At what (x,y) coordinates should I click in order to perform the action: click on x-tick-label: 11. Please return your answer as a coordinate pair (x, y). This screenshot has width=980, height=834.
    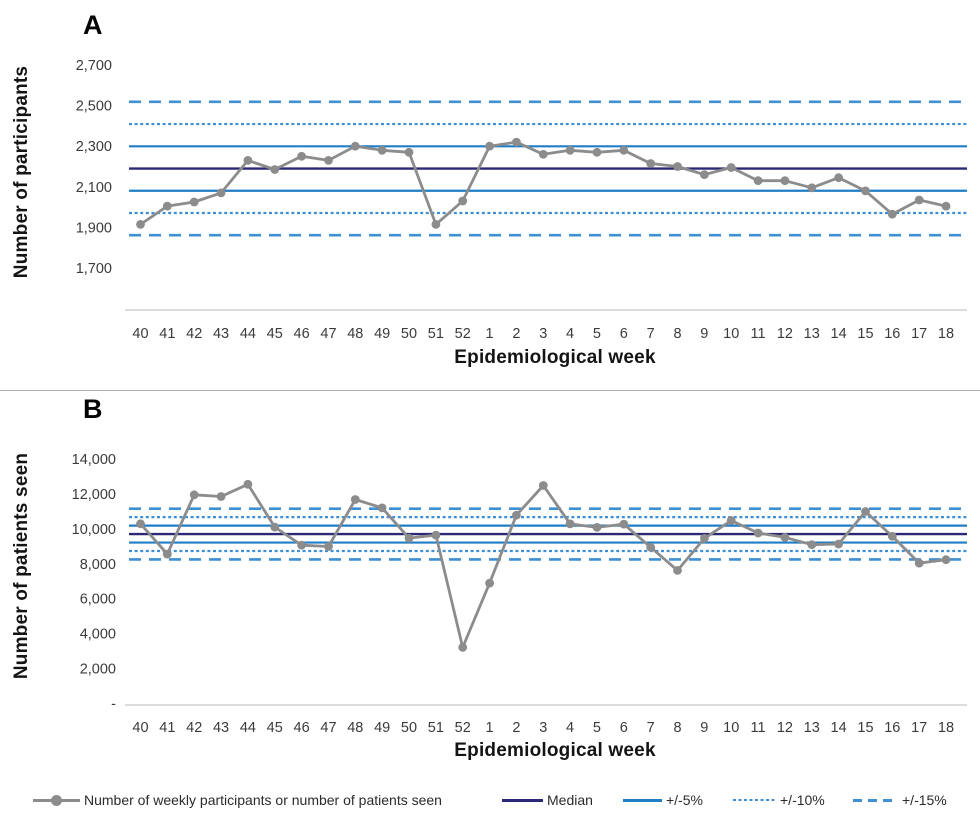
    Looking at the image, I should click on (758, 334).